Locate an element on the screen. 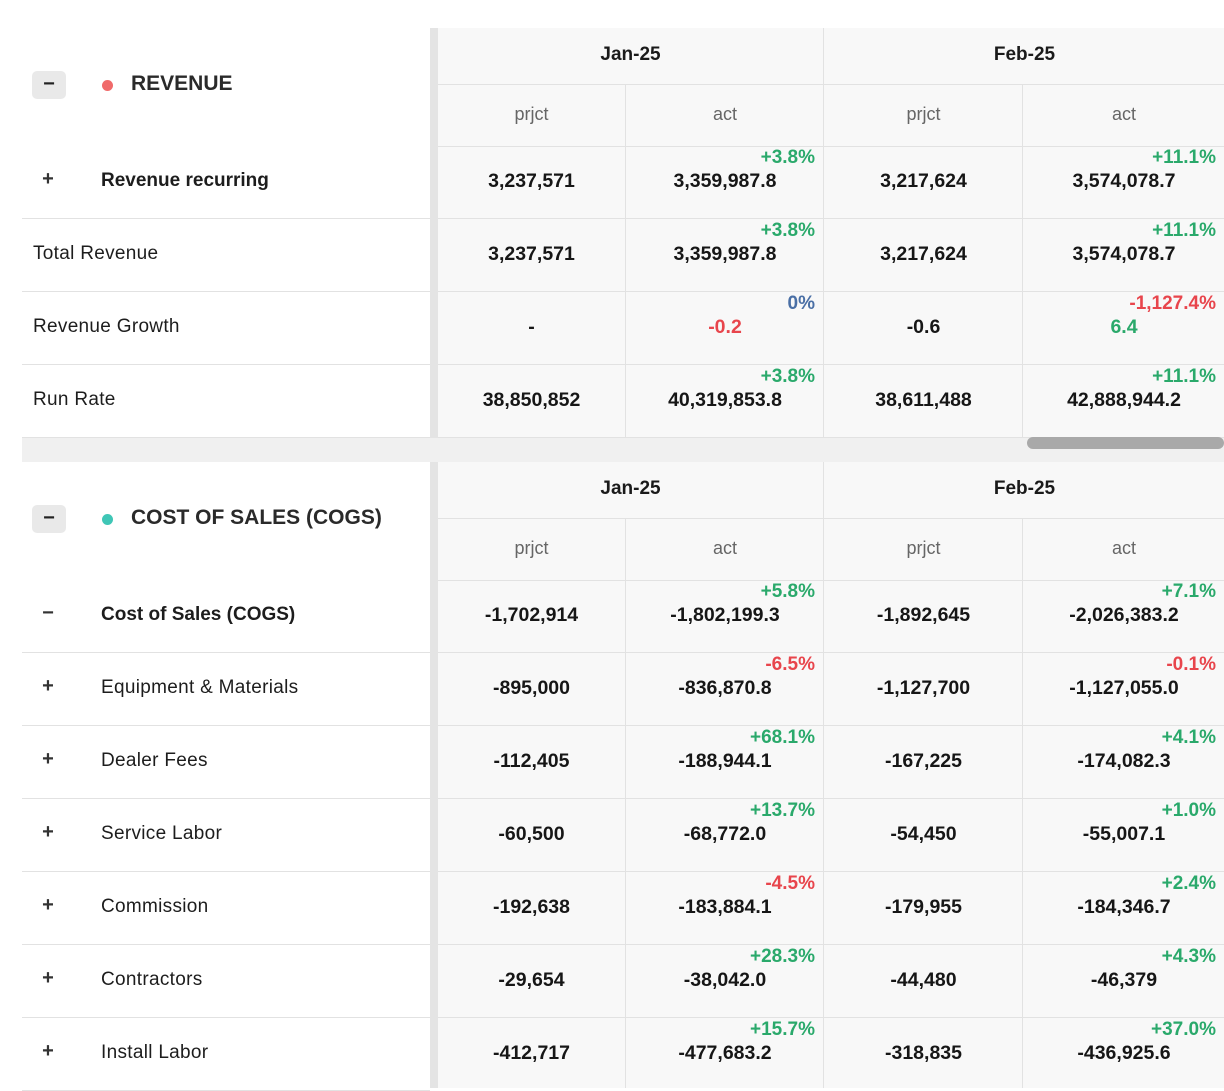 The image size is (1224, 1091). collapse-row-button: − is located at coordinates (48, 613).